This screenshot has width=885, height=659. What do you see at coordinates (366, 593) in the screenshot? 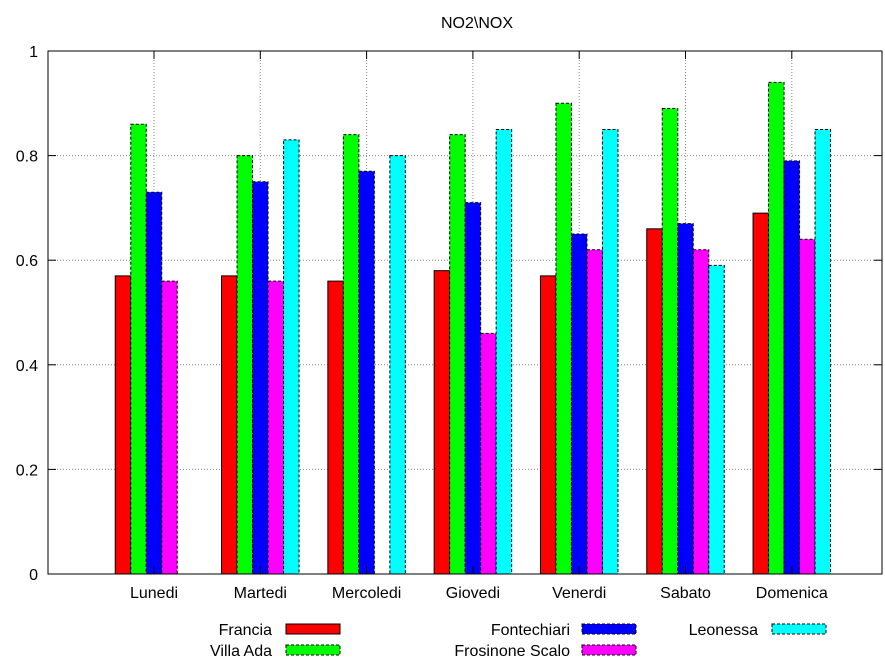
I see `x-tick-label: Mercoledi` at bounding box center [366, 593].